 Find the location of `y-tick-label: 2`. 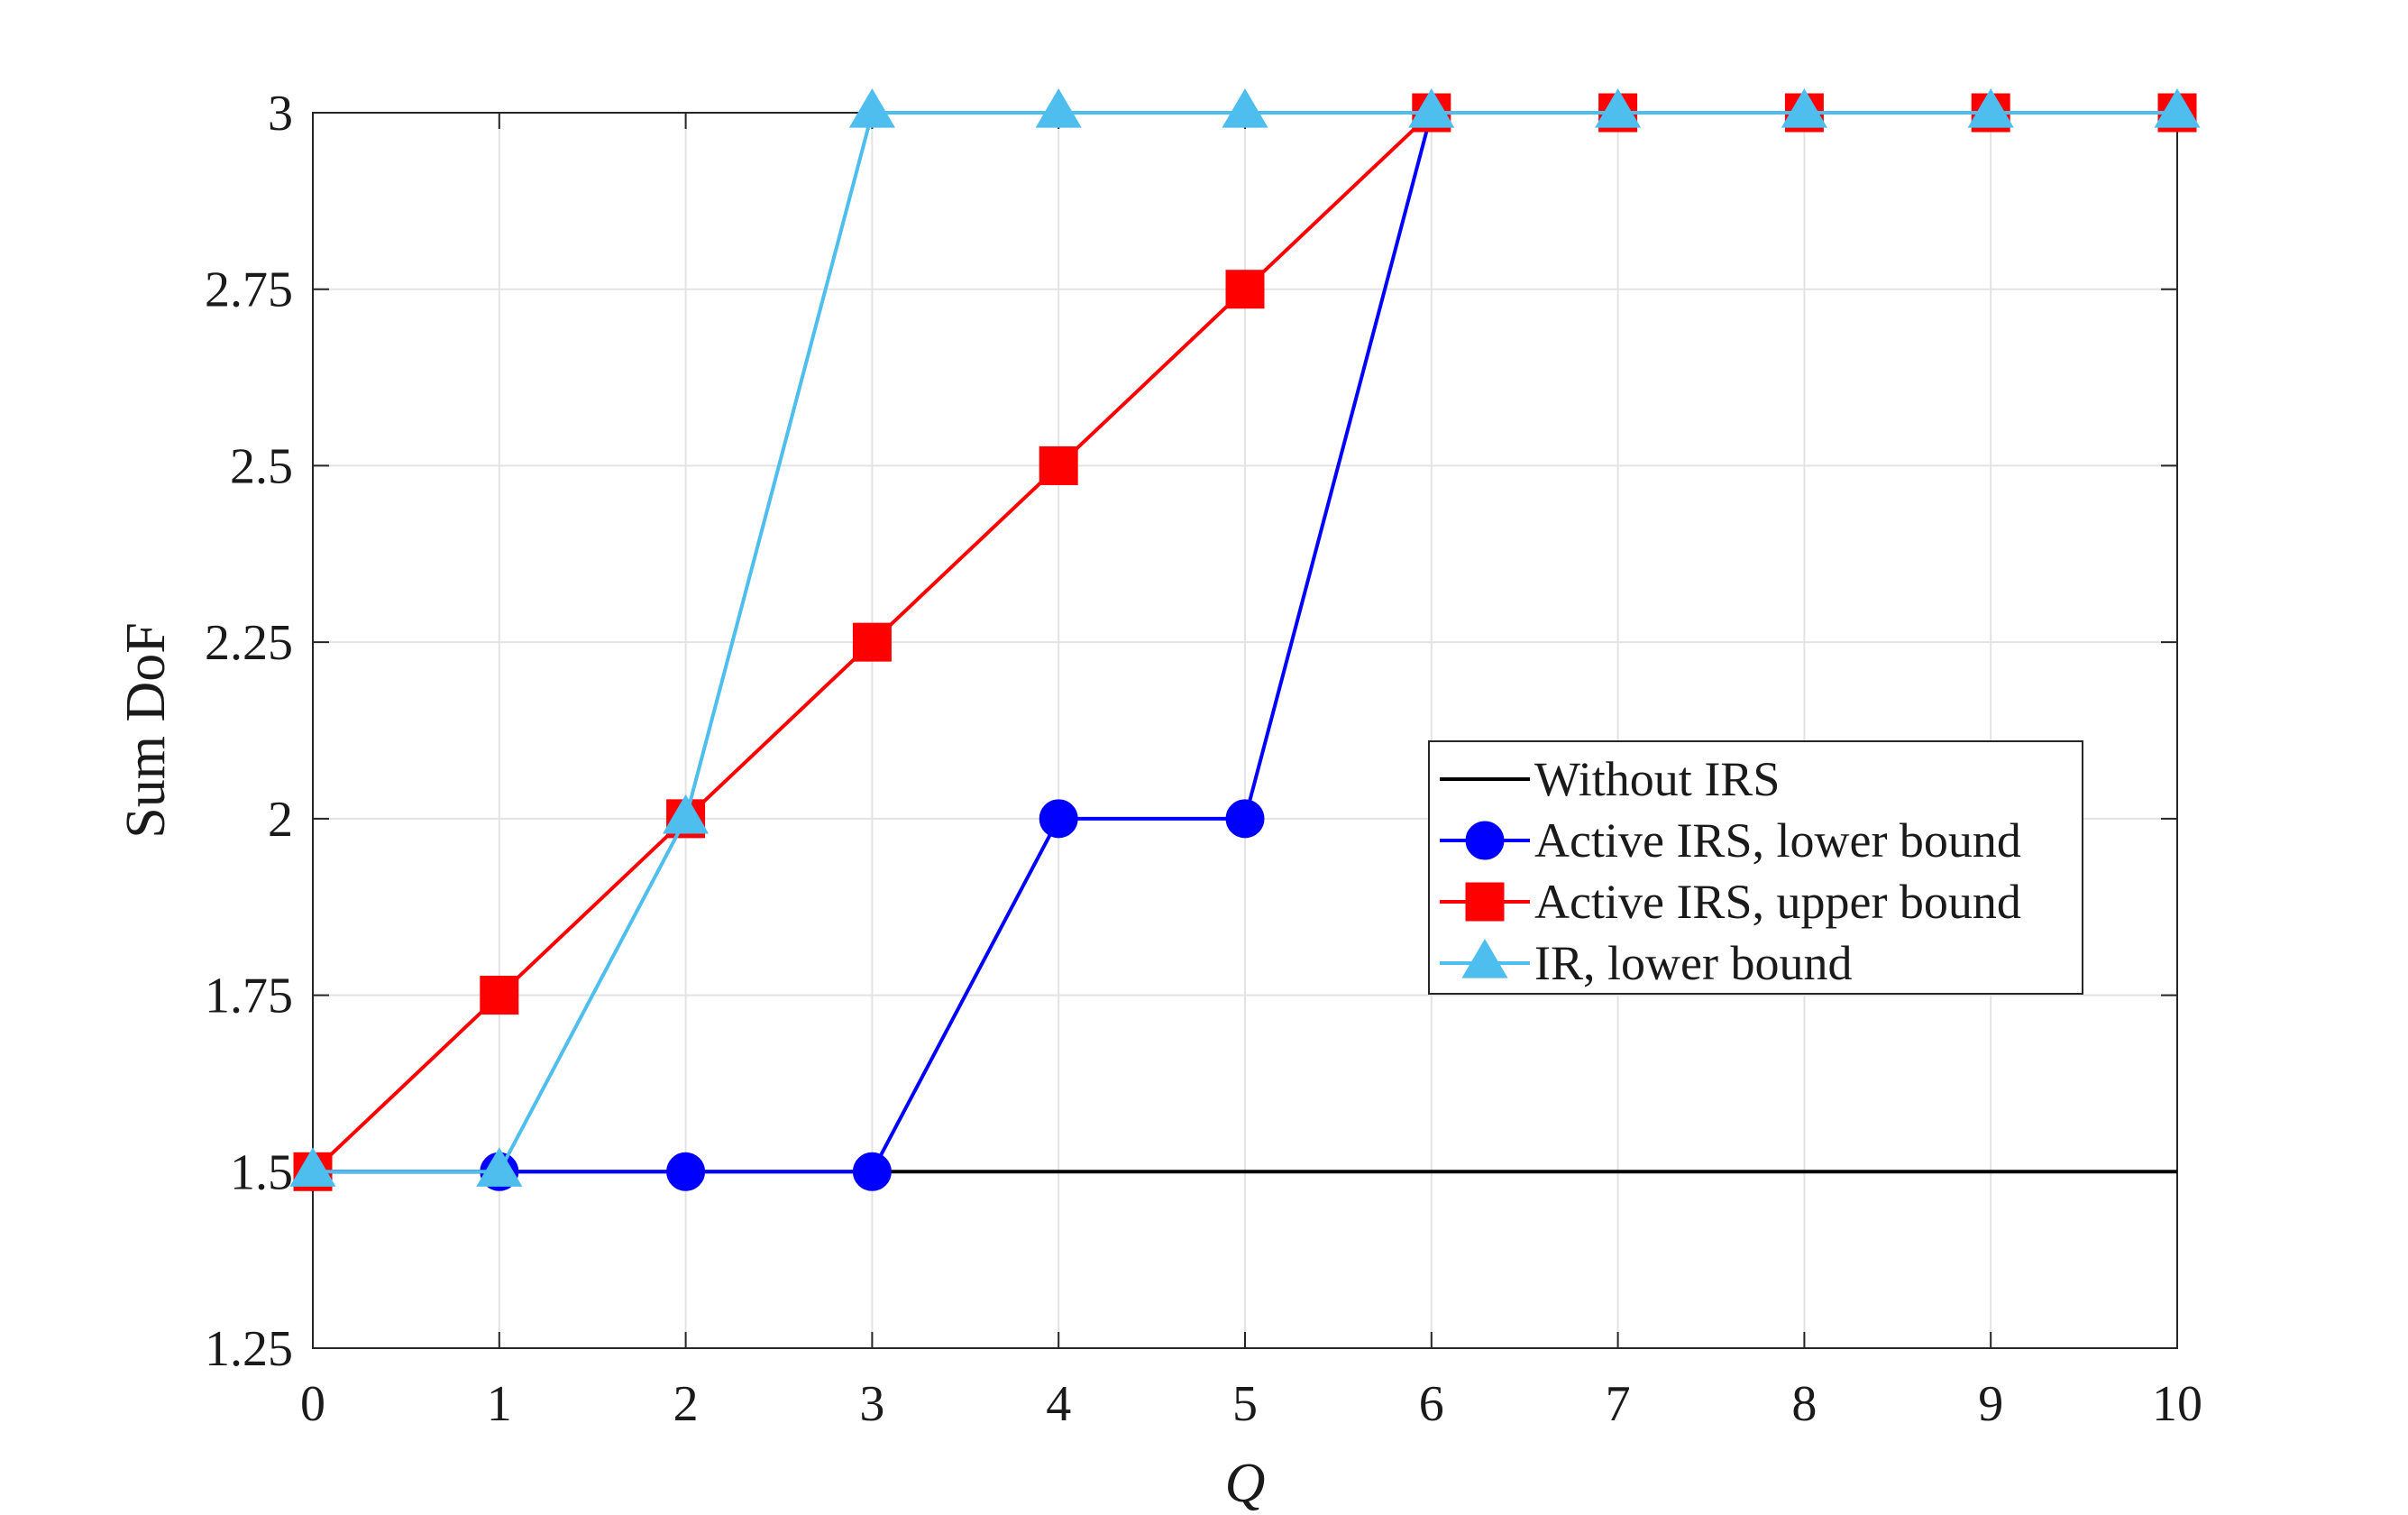

y-tick-label: 2 is located at coordinates (280, 820).